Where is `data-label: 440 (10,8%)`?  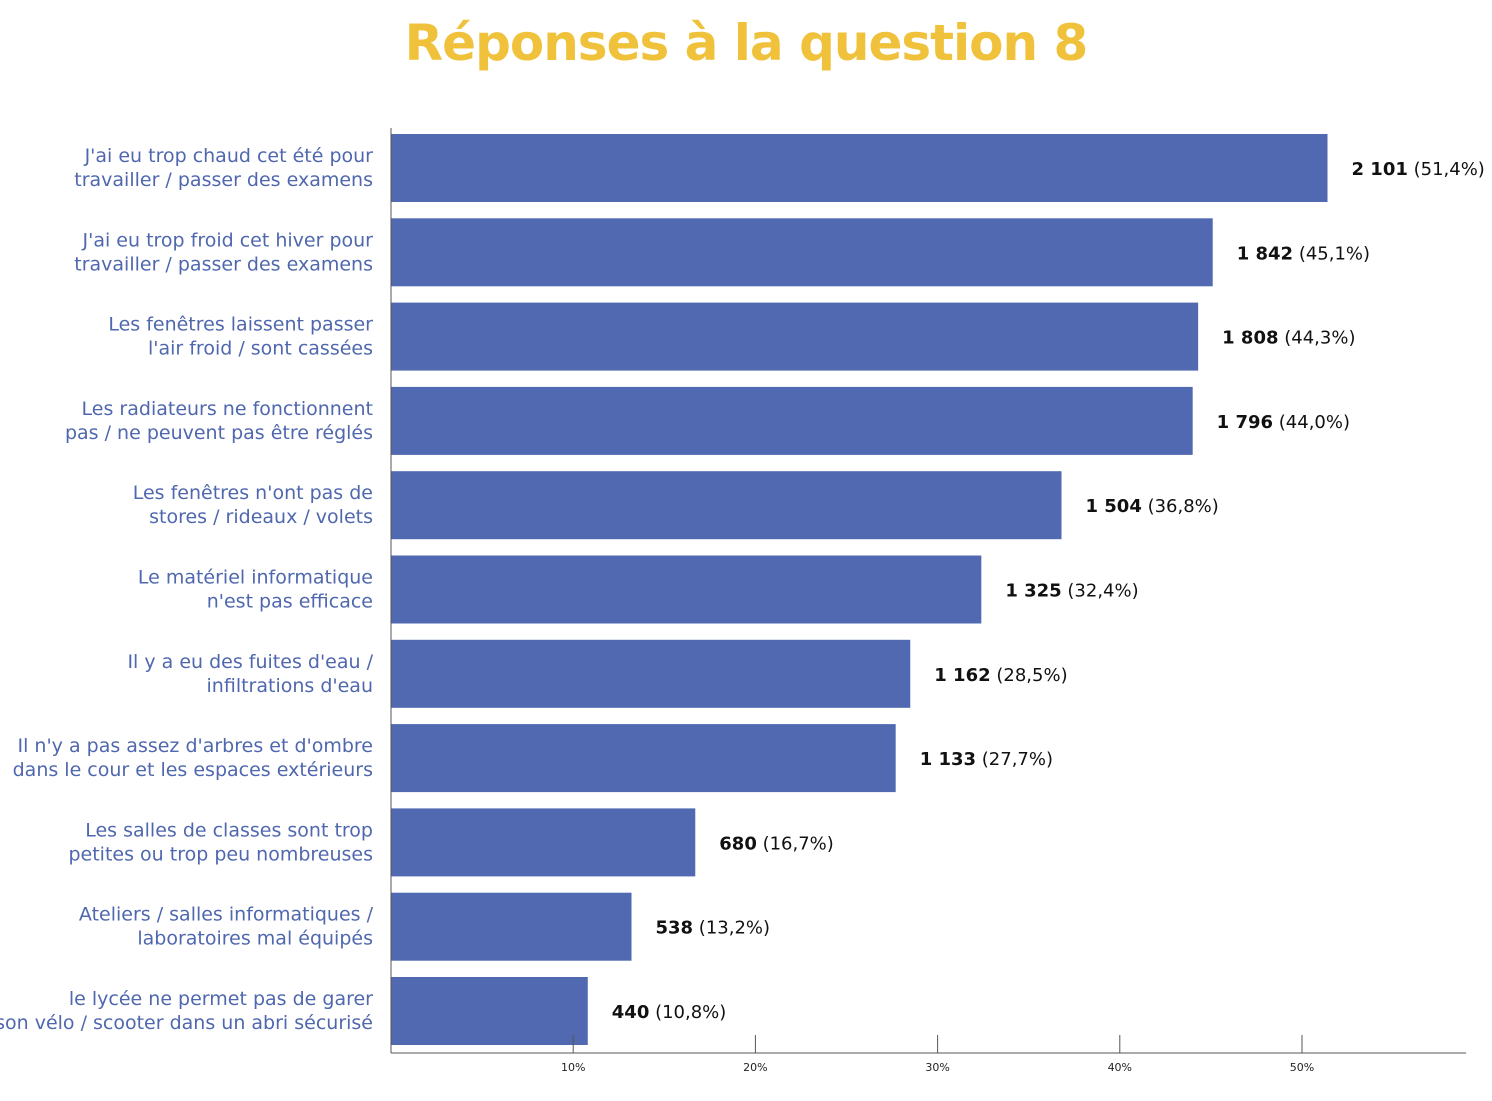
data-label: 440 (10,8%) is located at coordinates (669, 1012).